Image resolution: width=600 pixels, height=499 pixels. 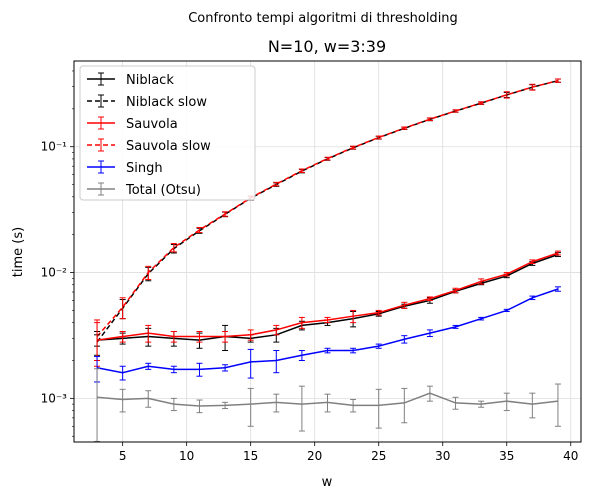 I want to click on x-tick-label: 25, so click(x=378, y=456).